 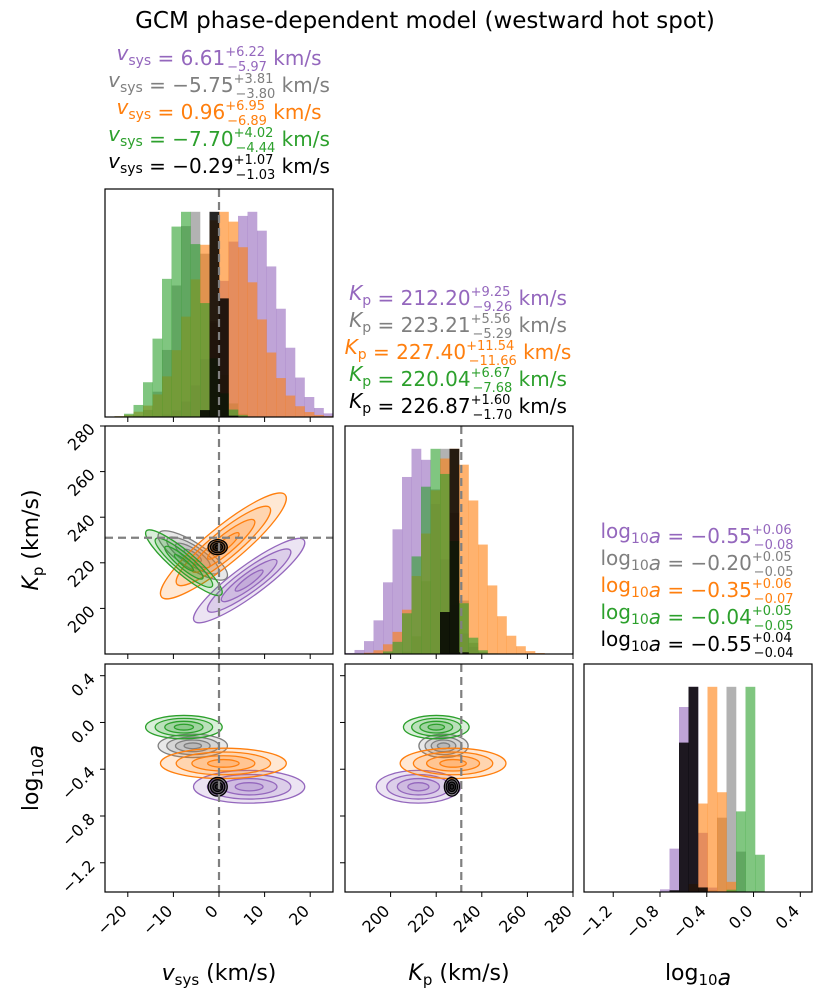 What do you see at coordinates (458, 325) in the screenshot?
I see `summary-gray-Kp: Kp = 223.21+5.56 −5.29 km/s` at bounding box center [458, 325].